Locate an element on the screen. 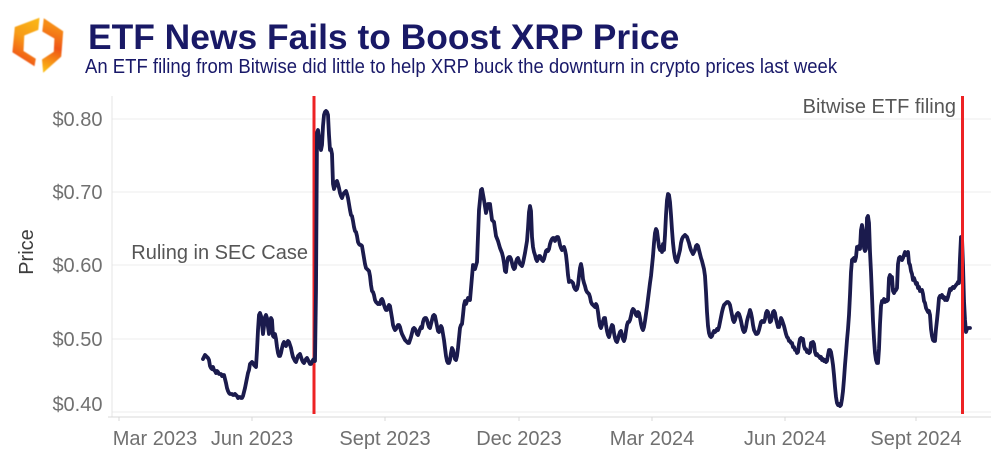 This screenshot has height=467, width=991. svg-text: Jun 2023 is located at coordinates (252, 439).